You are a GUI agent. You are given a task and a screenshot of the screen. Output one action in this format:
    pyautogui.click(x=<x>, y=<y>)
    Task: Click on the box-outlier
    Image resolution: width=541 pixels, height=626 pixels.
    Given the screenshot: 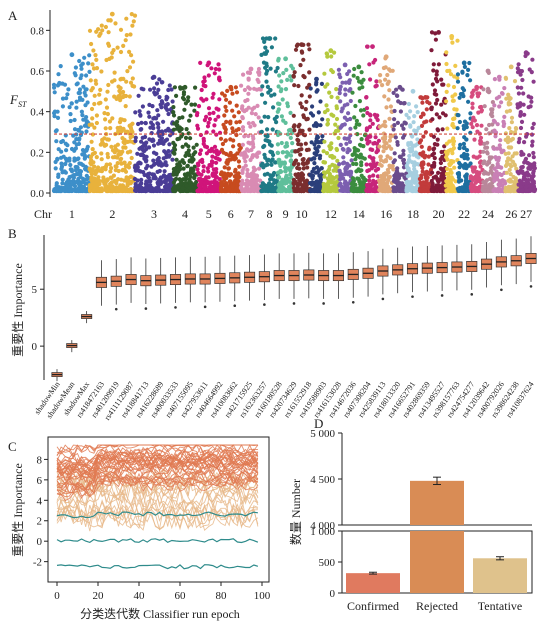 What is the action you would take?
    pyautogui.click(x=116, y=309)
    